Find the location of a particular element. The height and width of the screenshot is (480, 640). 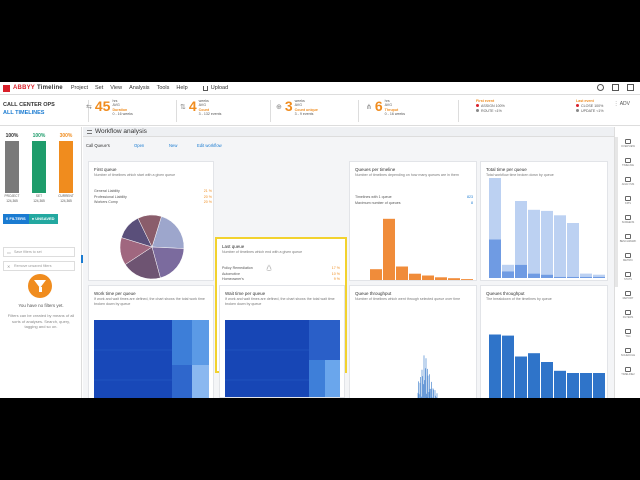

rail-item-schedule: SCHEDULE is located at coordinates (627, 352).